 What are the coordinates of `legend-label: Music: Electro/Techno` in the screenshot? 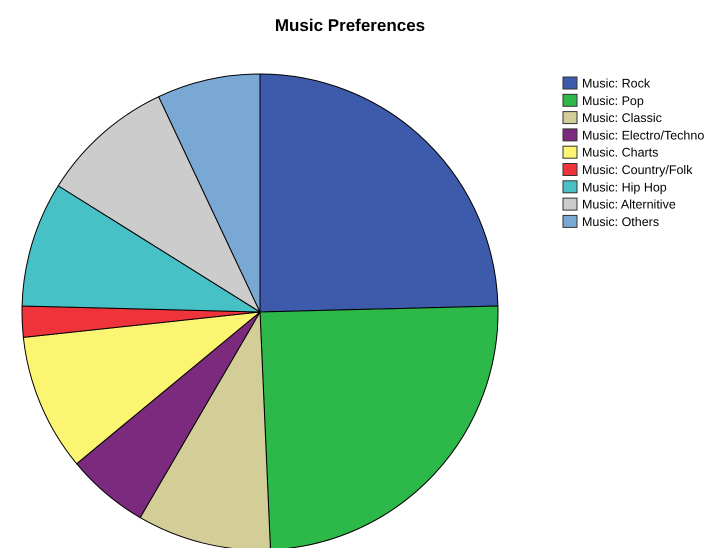 It's located at (643, 135).